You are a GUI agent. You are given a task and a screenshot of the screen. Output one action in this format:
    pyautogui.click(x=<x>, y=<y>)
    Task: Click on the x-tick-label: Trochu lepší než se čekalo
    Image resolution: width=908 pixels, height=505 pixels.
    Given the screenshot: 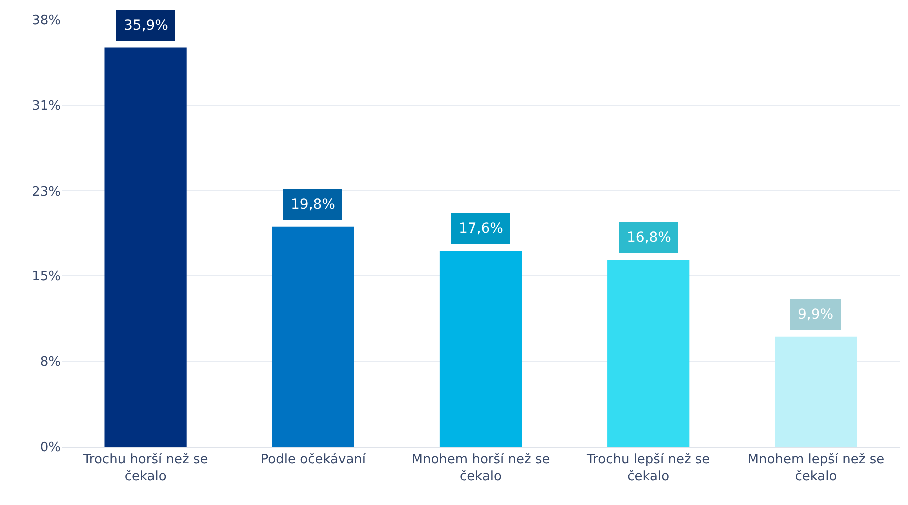 What is the action you would take?
    pyautogui.click(x=648, y=468)
    